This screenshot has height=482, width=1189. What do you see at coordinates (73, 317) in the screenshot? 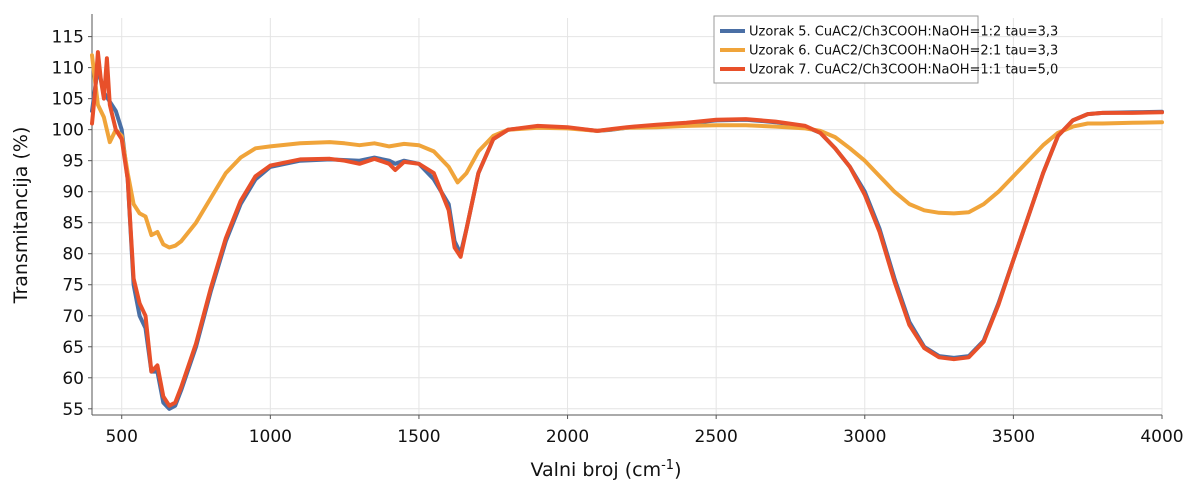
I see `y-tick-label: 70` at bounding box center [73, 317].